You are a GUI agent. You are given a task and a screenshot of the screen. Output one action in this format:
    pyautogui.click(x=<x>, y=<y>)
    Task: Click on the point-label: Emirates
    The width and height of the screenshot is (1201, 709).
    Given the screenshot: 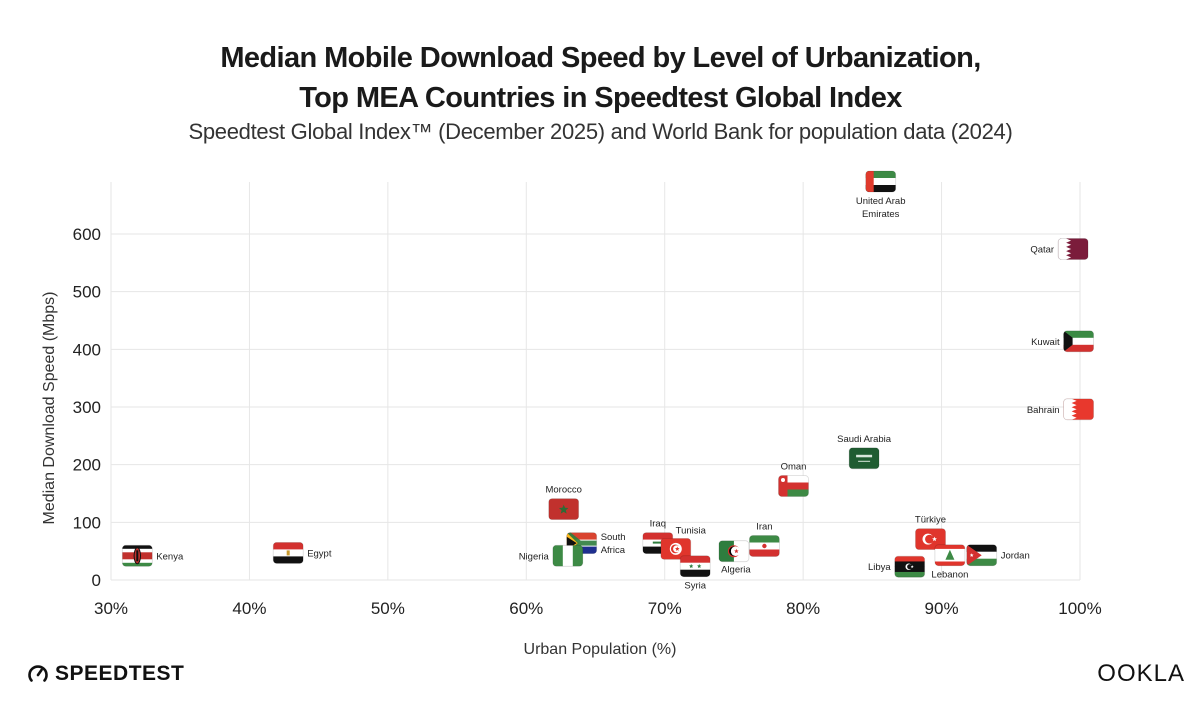 What is the action you would take?
    pyautogui.click(x=881, y=214)
    